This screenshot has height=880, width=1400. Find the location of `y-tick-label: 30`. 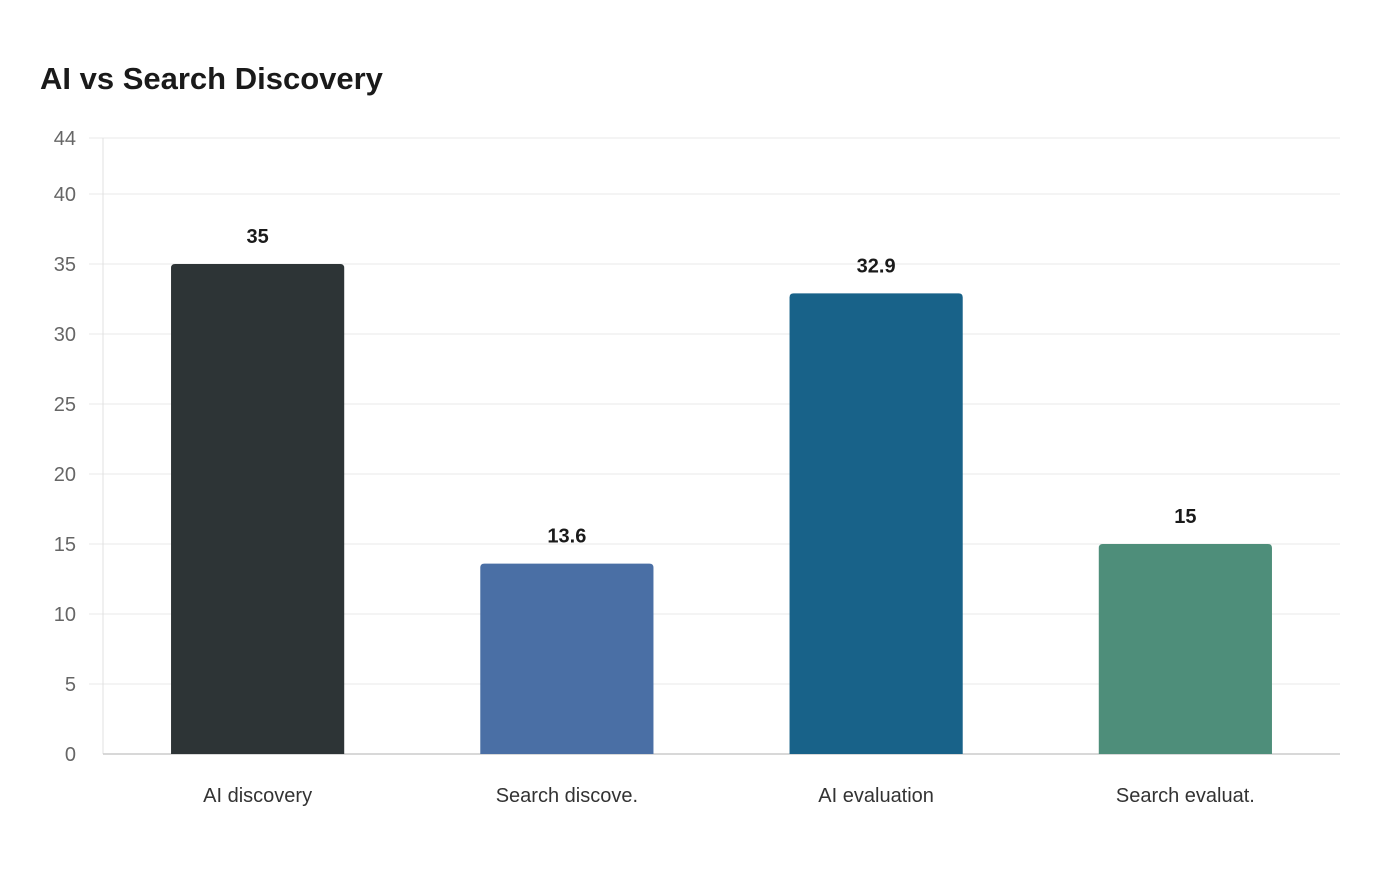

y-tick-label: 30 is located at coordinates (65, 335).